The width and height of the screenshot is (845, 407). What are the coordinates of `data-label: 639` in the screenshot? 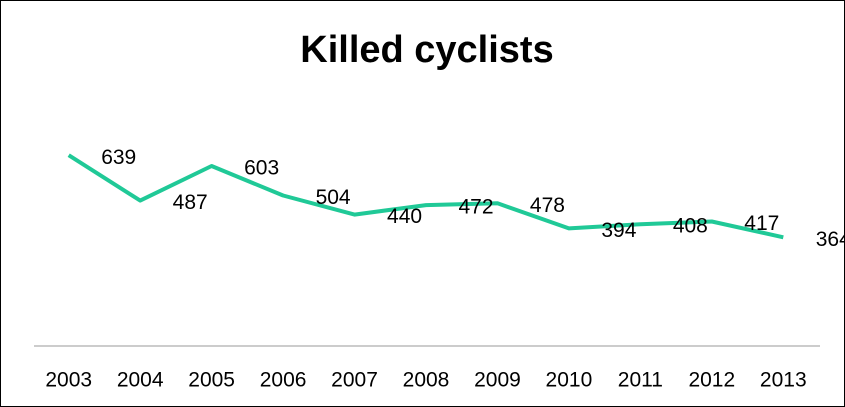 It's located at (118, 157).